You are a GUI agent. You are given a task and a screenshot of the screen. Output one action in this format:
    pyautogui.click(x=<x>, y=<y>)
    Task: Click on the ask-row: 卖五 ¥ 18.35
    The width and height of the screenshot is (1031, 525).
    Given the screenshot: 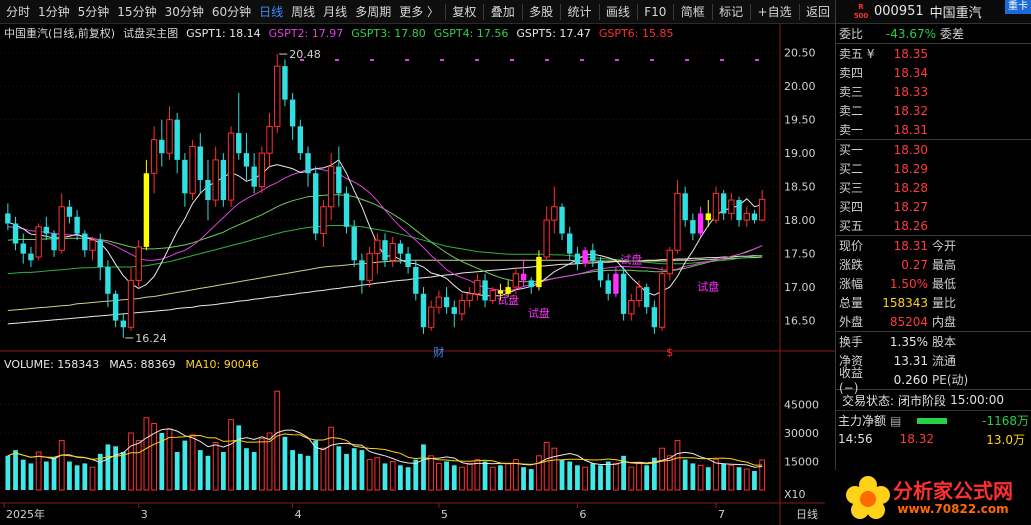 What is the action you would take?
    pyautogui.click(x=933, y=53)
    